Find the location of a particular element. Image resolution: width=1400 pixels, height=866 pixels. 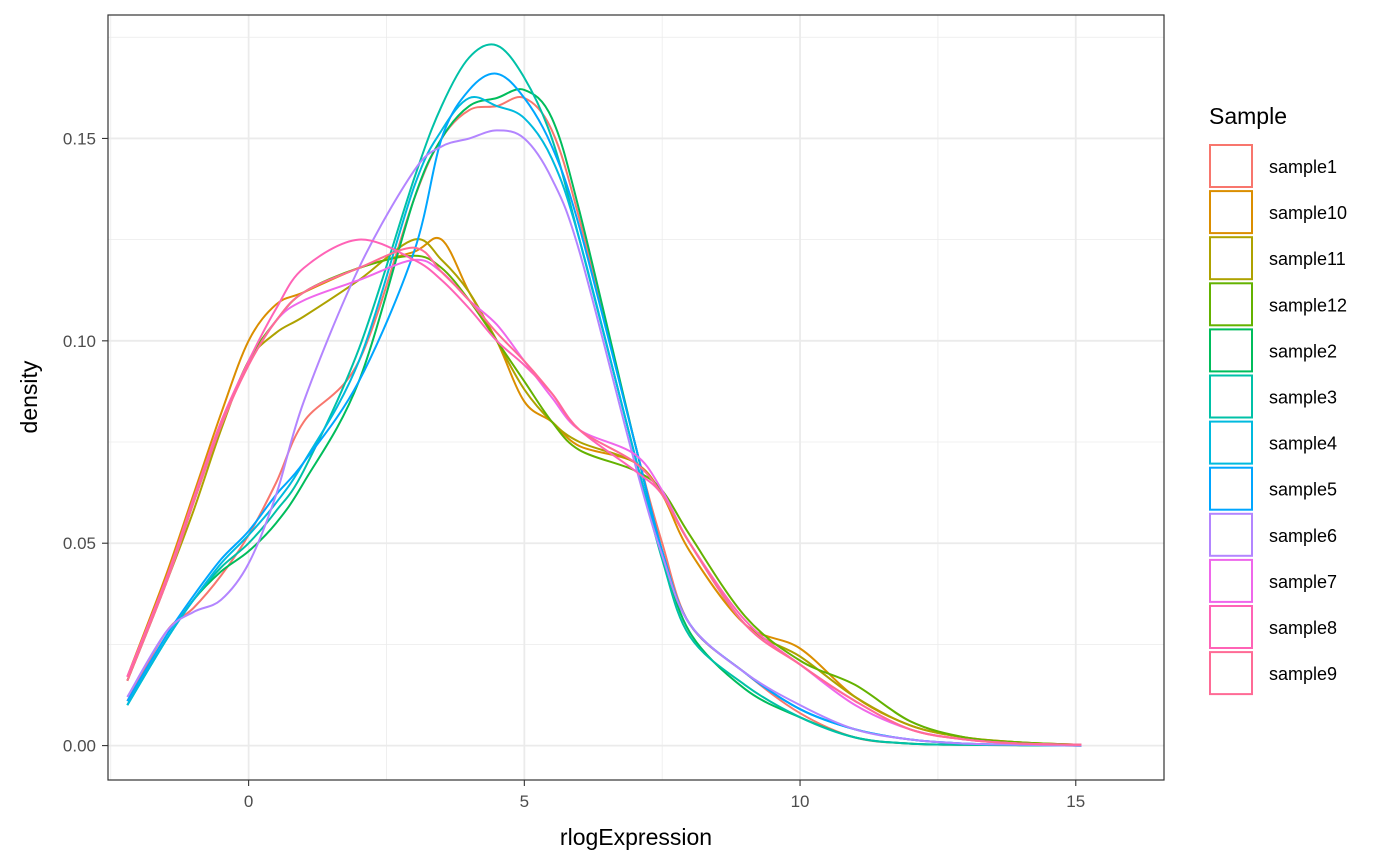

legend-key-sample12 is located at coordinates (1231, 304).